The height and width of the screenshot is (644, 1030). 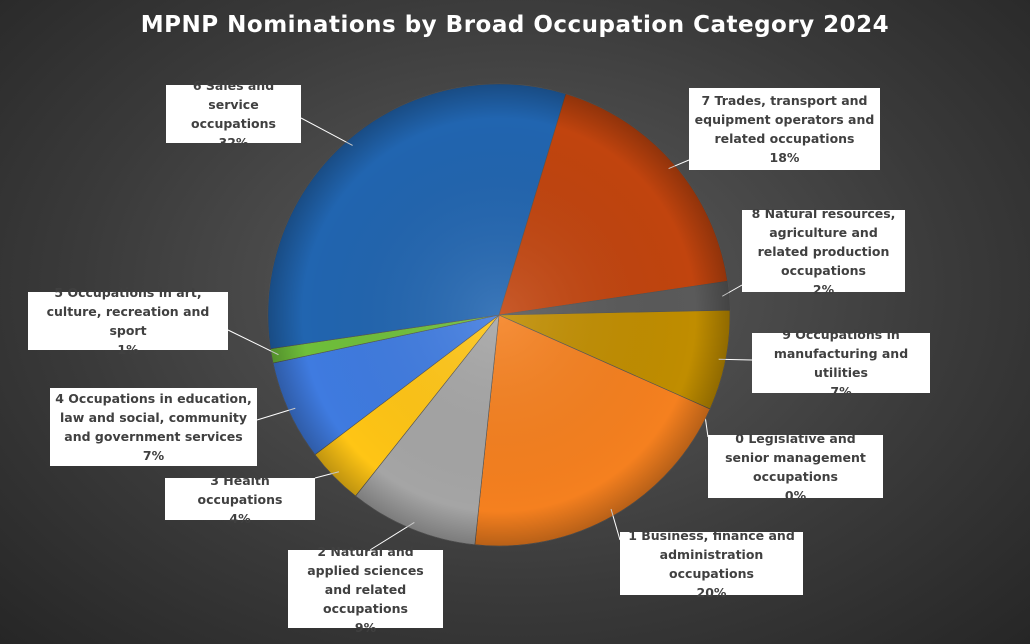 What do you see at coordinates (795, 495) in the screenshot?
I see `label-value: 0%` at bounding box center [795, 495].